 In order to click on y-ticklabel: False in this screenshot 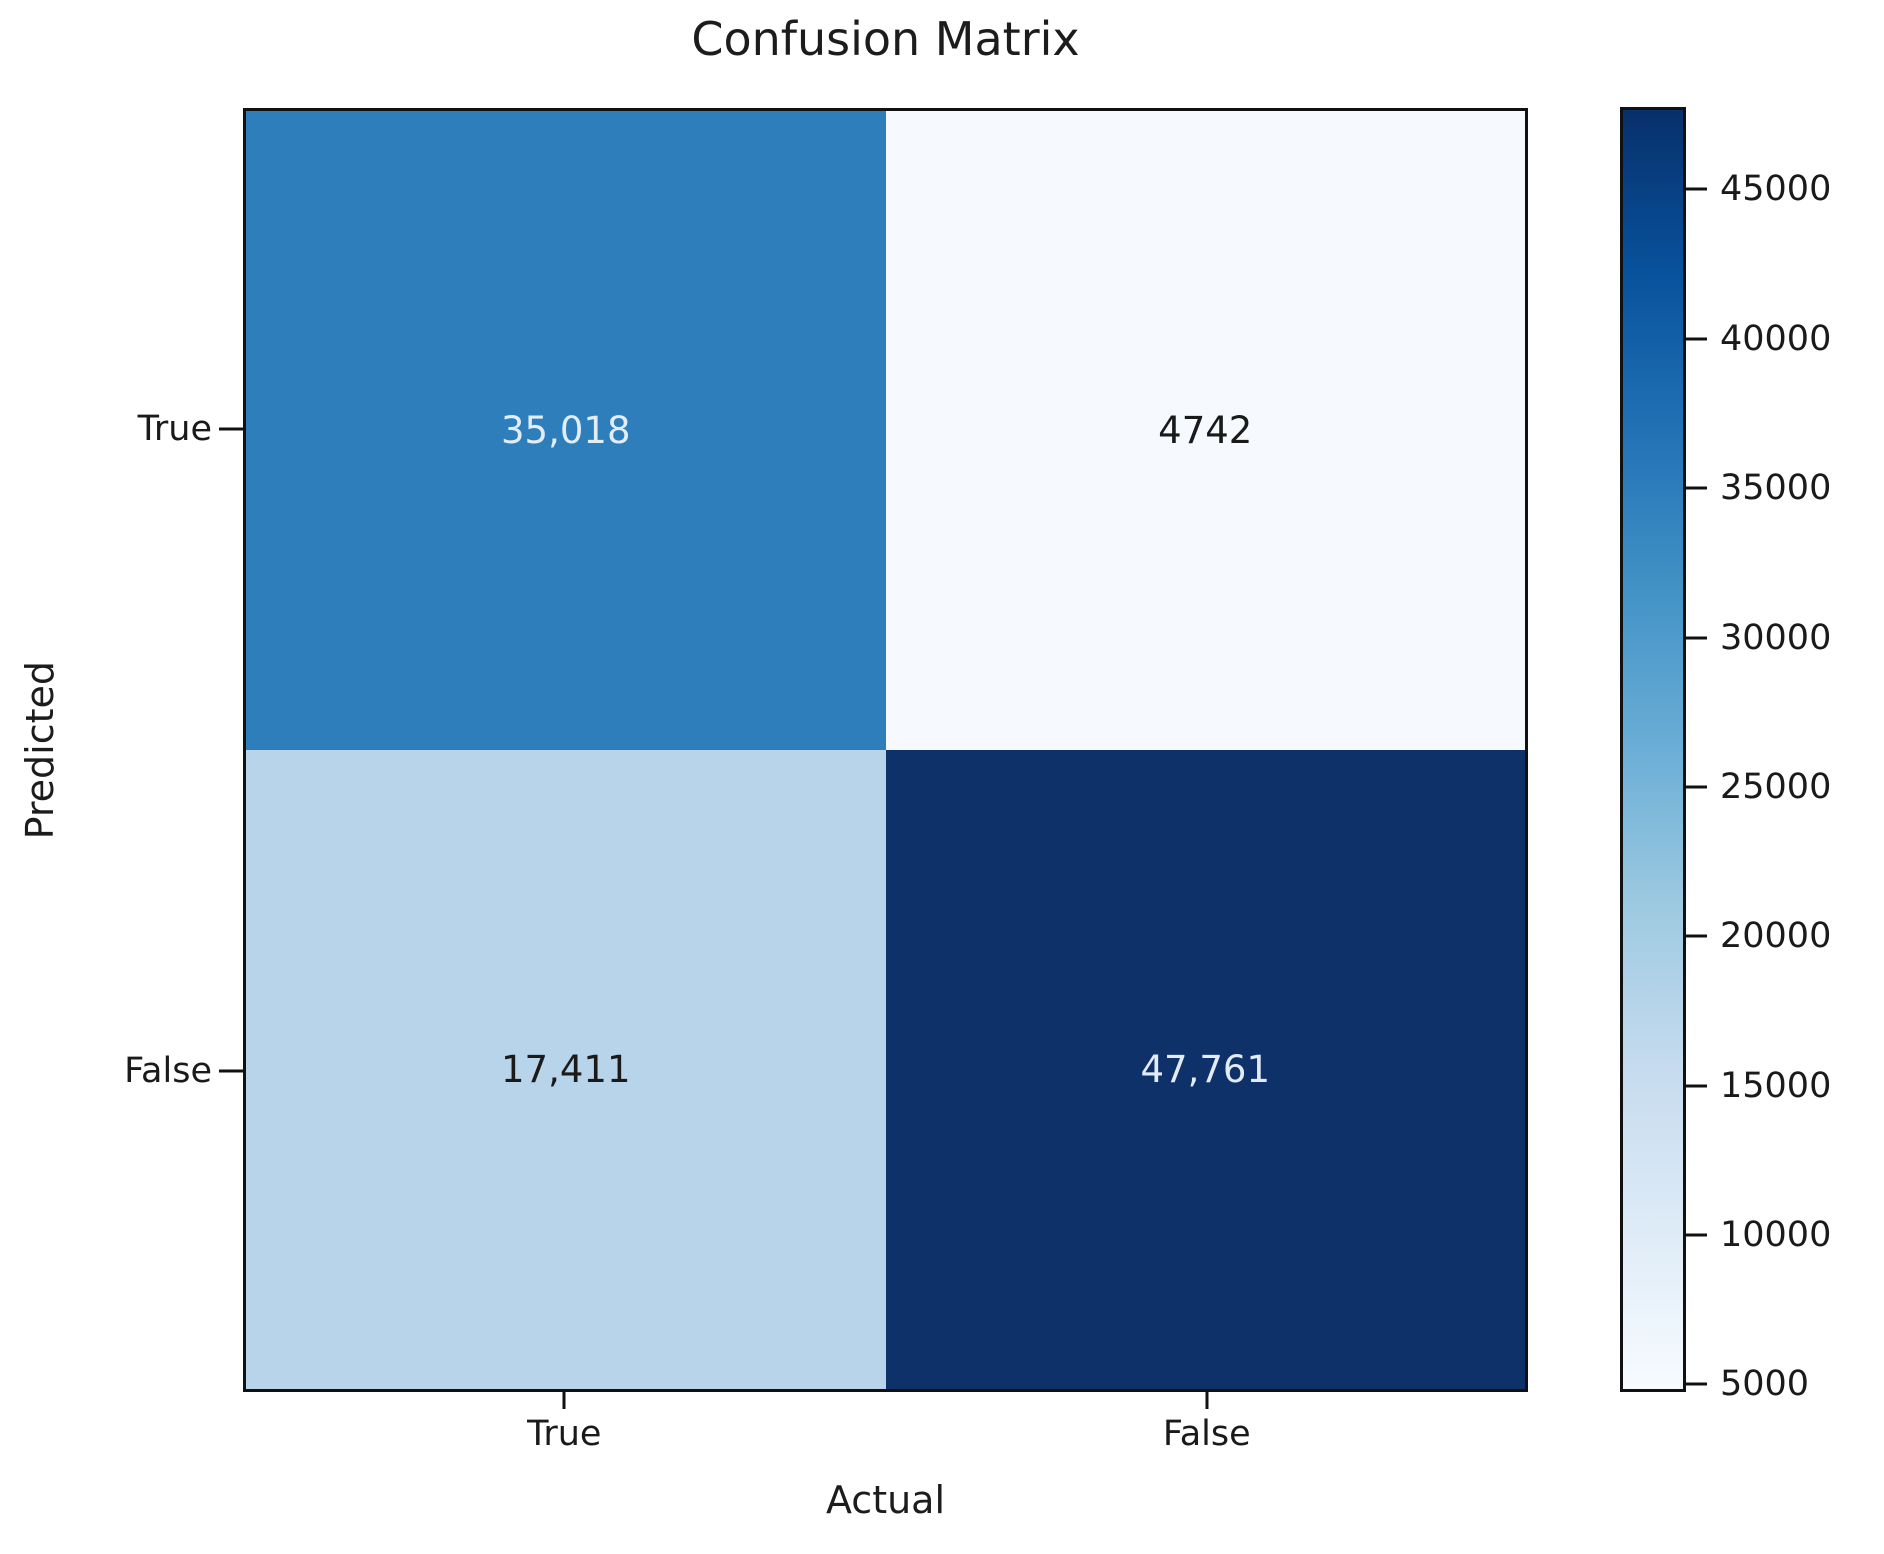, I will do `click(168, 1071)`.